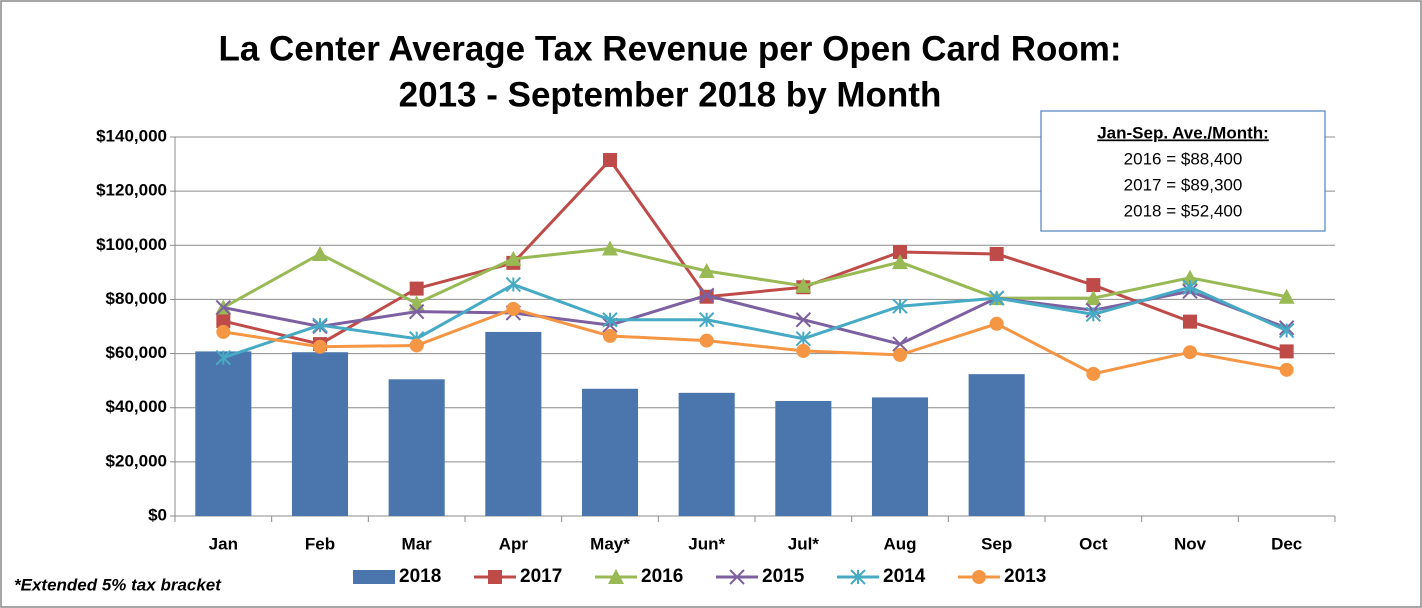  I want to click on annotation-line: 2017 = $89,300, so click(1183, 184).